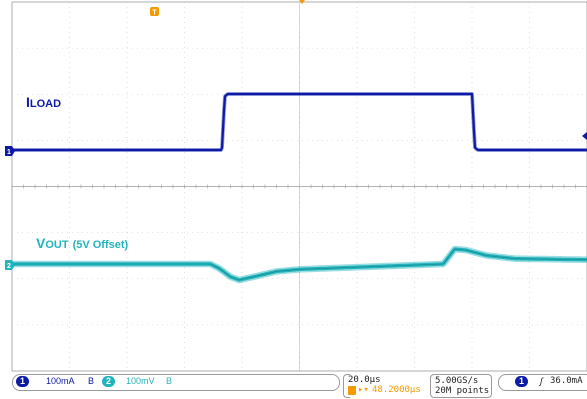 This screenshot has height=399, width=587. What do you see at coordinates (462, 391) in the screenshot?
I see `record-length: 20M points` at bounding box center [462, 391].